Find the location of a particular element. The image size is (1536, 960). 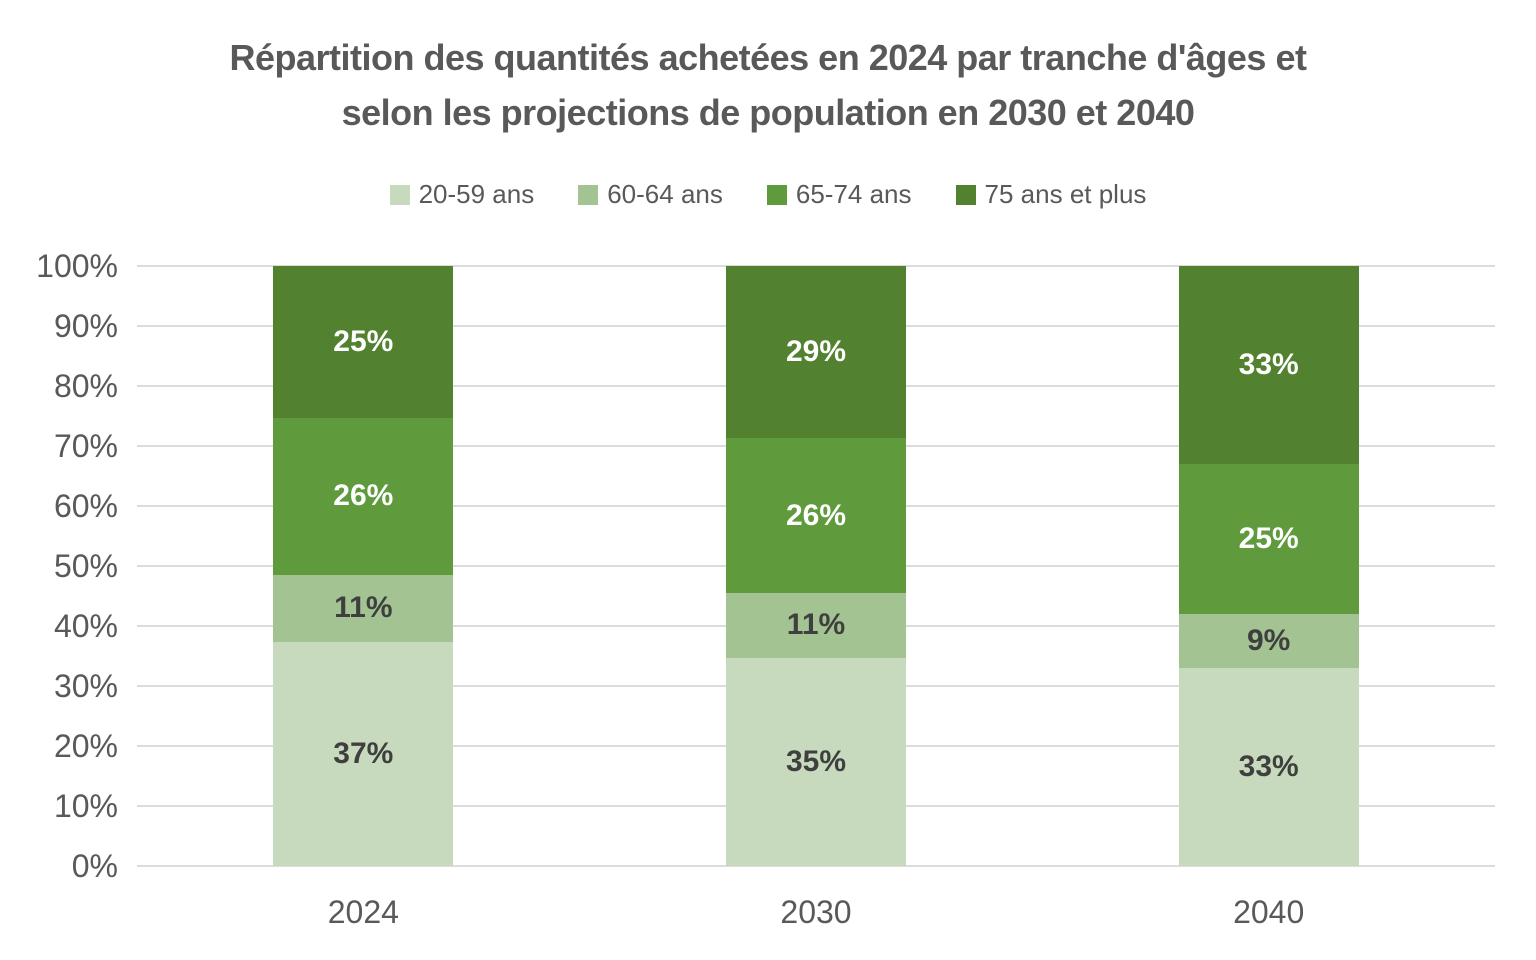

y-axis-tick-label: 30% is located at coordinates (85, 686).